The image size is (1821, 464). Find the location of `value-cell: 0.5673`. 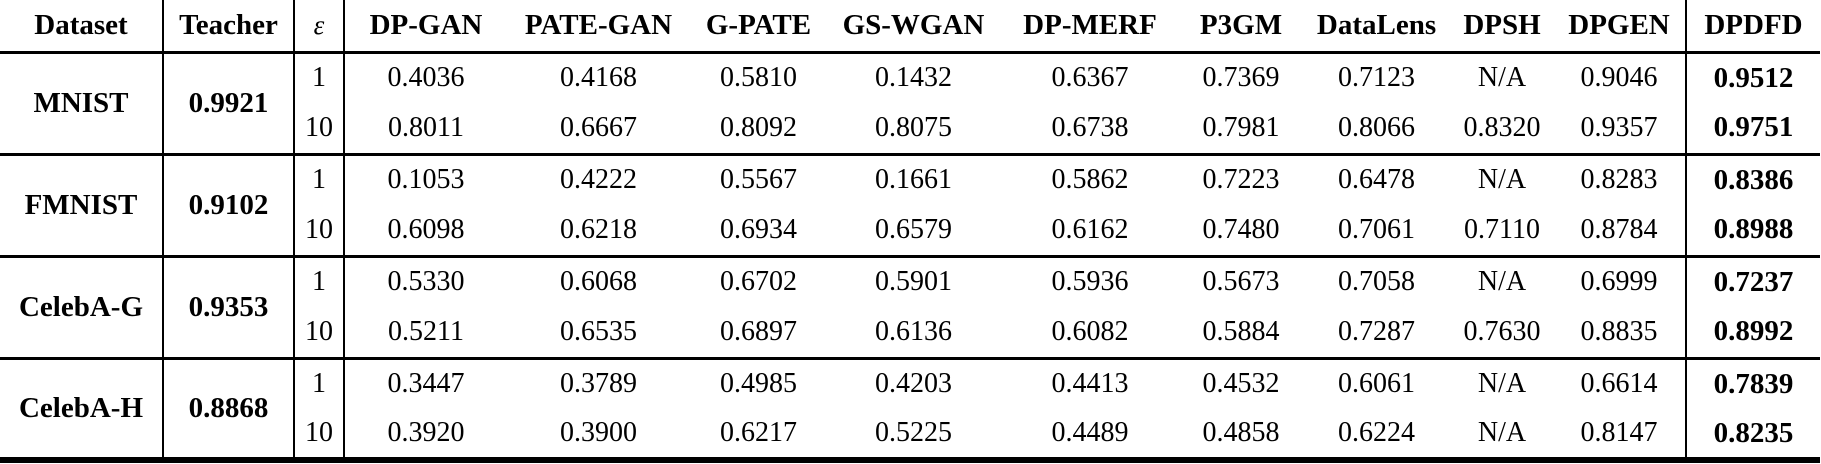

value-cell: 0.5673 is located at coordinates (1241, 282).